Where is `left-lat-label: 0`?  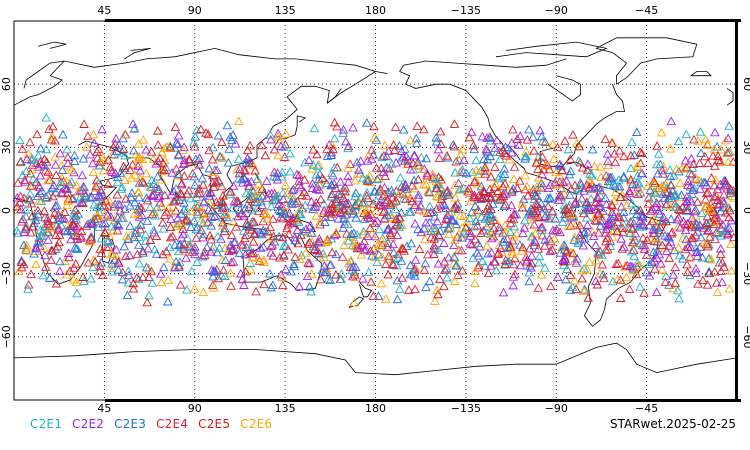 left-lat-label: 0 is located at coordinates (6, 210).